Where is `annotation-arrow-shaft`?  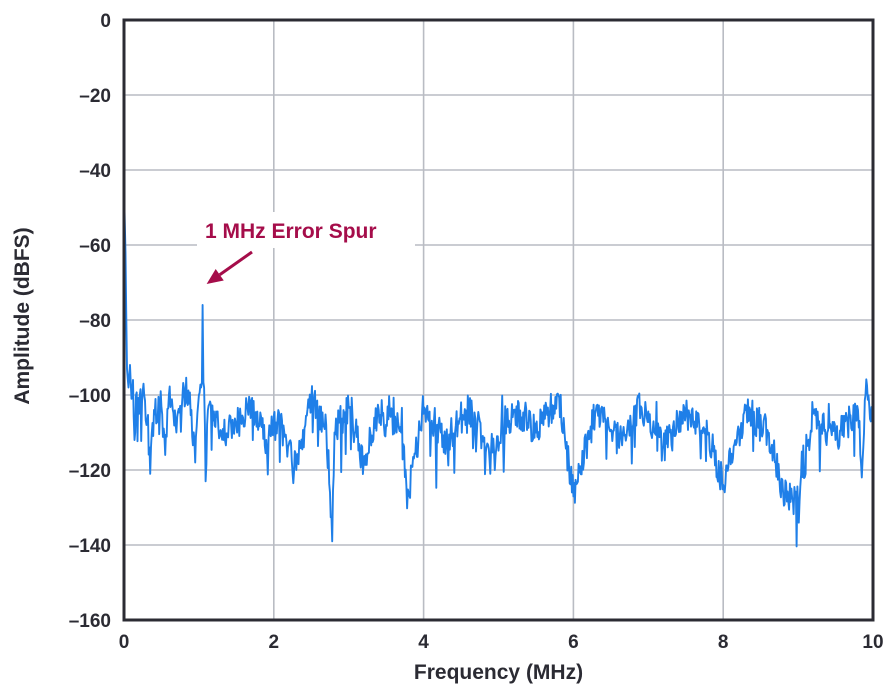
annotation-arrow-shaft is located at coordinates (235, 263).